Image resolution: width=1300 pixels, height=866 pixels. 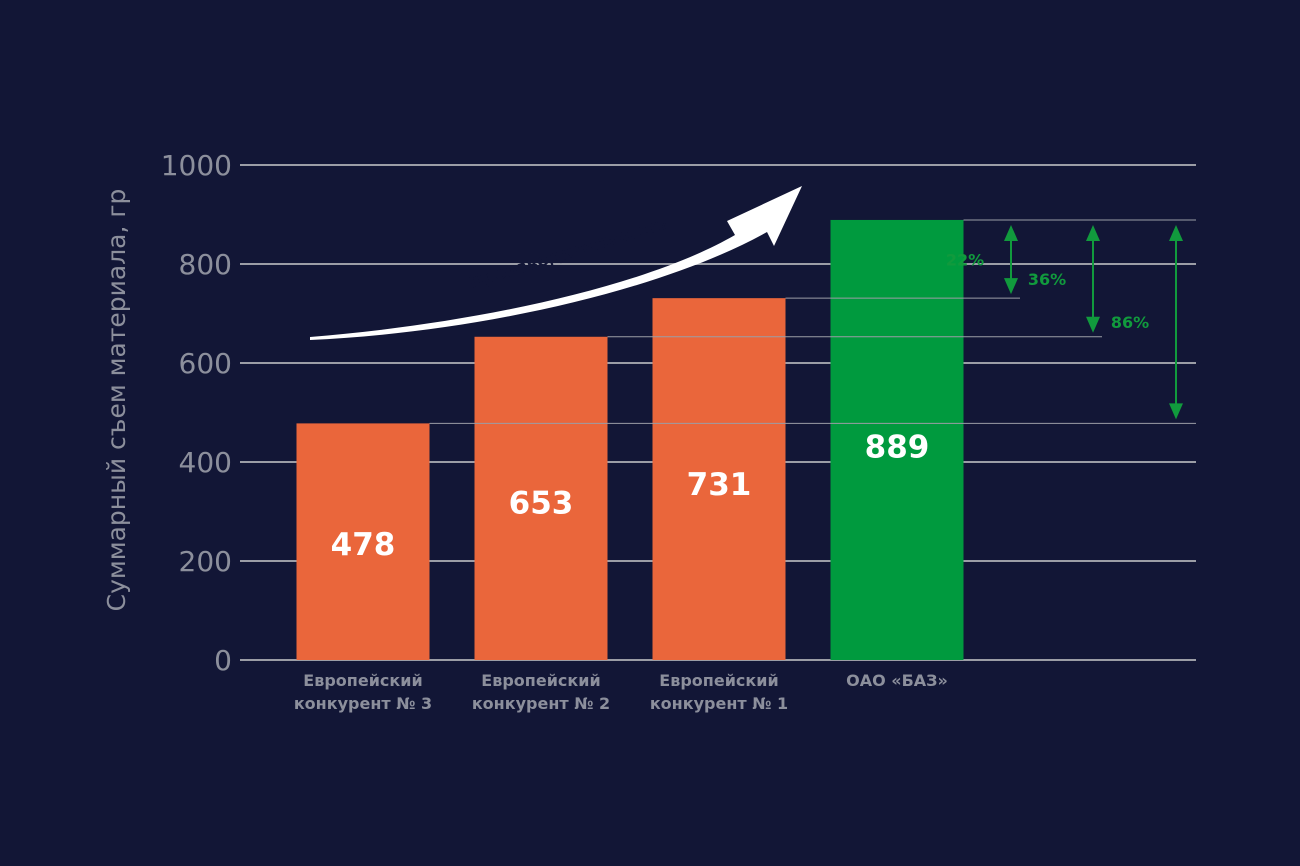 I want to click on y-tick-label: 600, so click(x=205, y=363).